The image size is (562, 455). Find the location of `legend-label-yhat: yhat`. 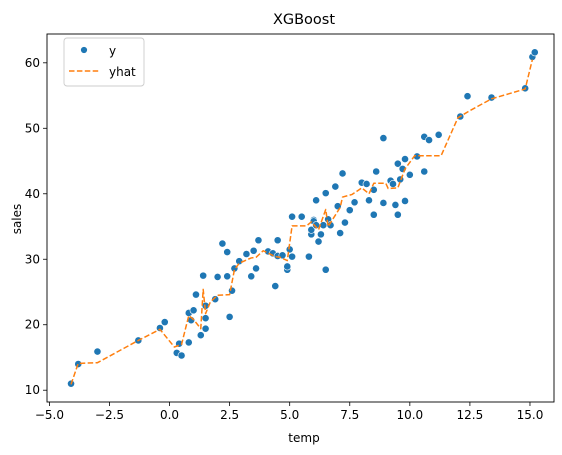

legend-label-yhat: yhat is located at coordinates (122, 72).